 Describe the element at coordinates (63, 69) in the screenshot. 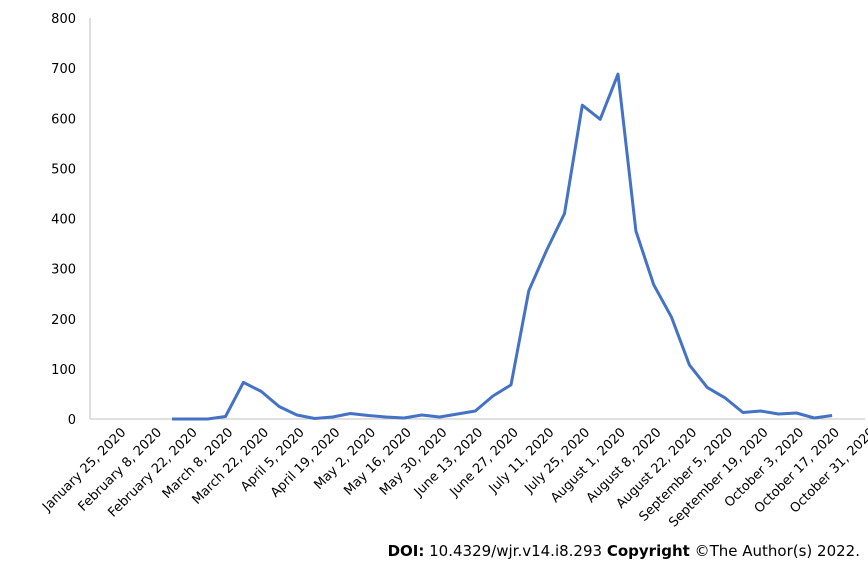

I see `y-tick-label: 700` at that location.